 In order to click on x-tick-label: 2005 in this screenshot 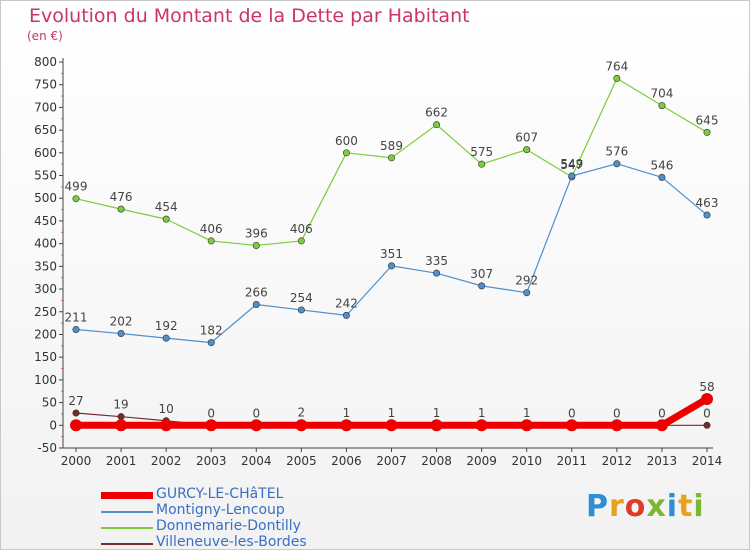, I will do `click(301, 461)`.